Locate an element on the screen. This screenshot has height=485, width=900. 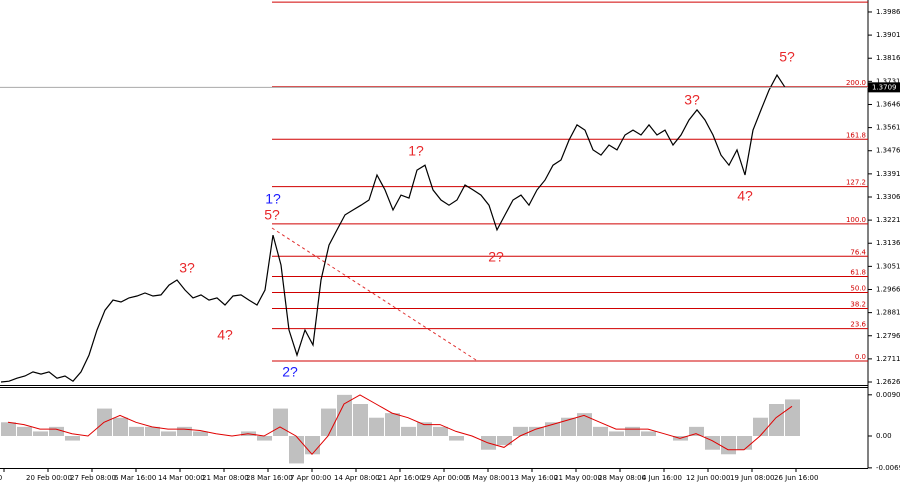
x-tick-label: 19 Jun 08:00 is located at coordinates (752, 478).